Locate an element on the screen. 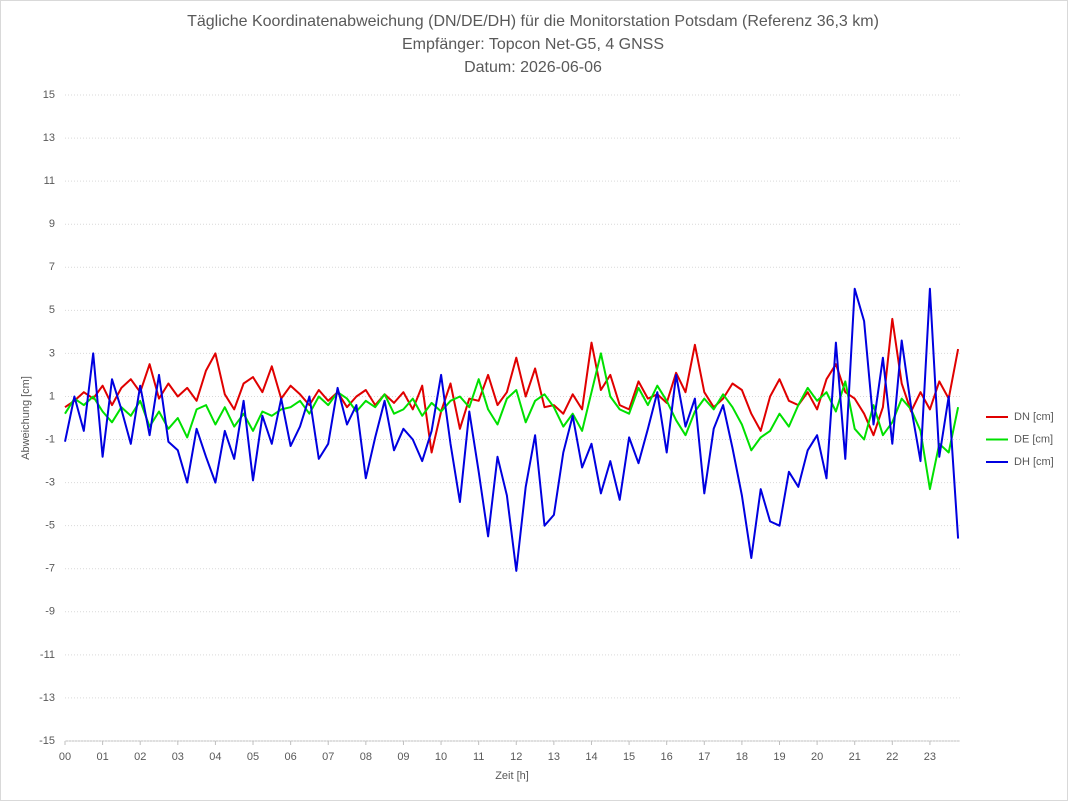 The width and height of the screenshot is (1068, 801). y-tick-label: -15 is located at coordinates (47, 741).